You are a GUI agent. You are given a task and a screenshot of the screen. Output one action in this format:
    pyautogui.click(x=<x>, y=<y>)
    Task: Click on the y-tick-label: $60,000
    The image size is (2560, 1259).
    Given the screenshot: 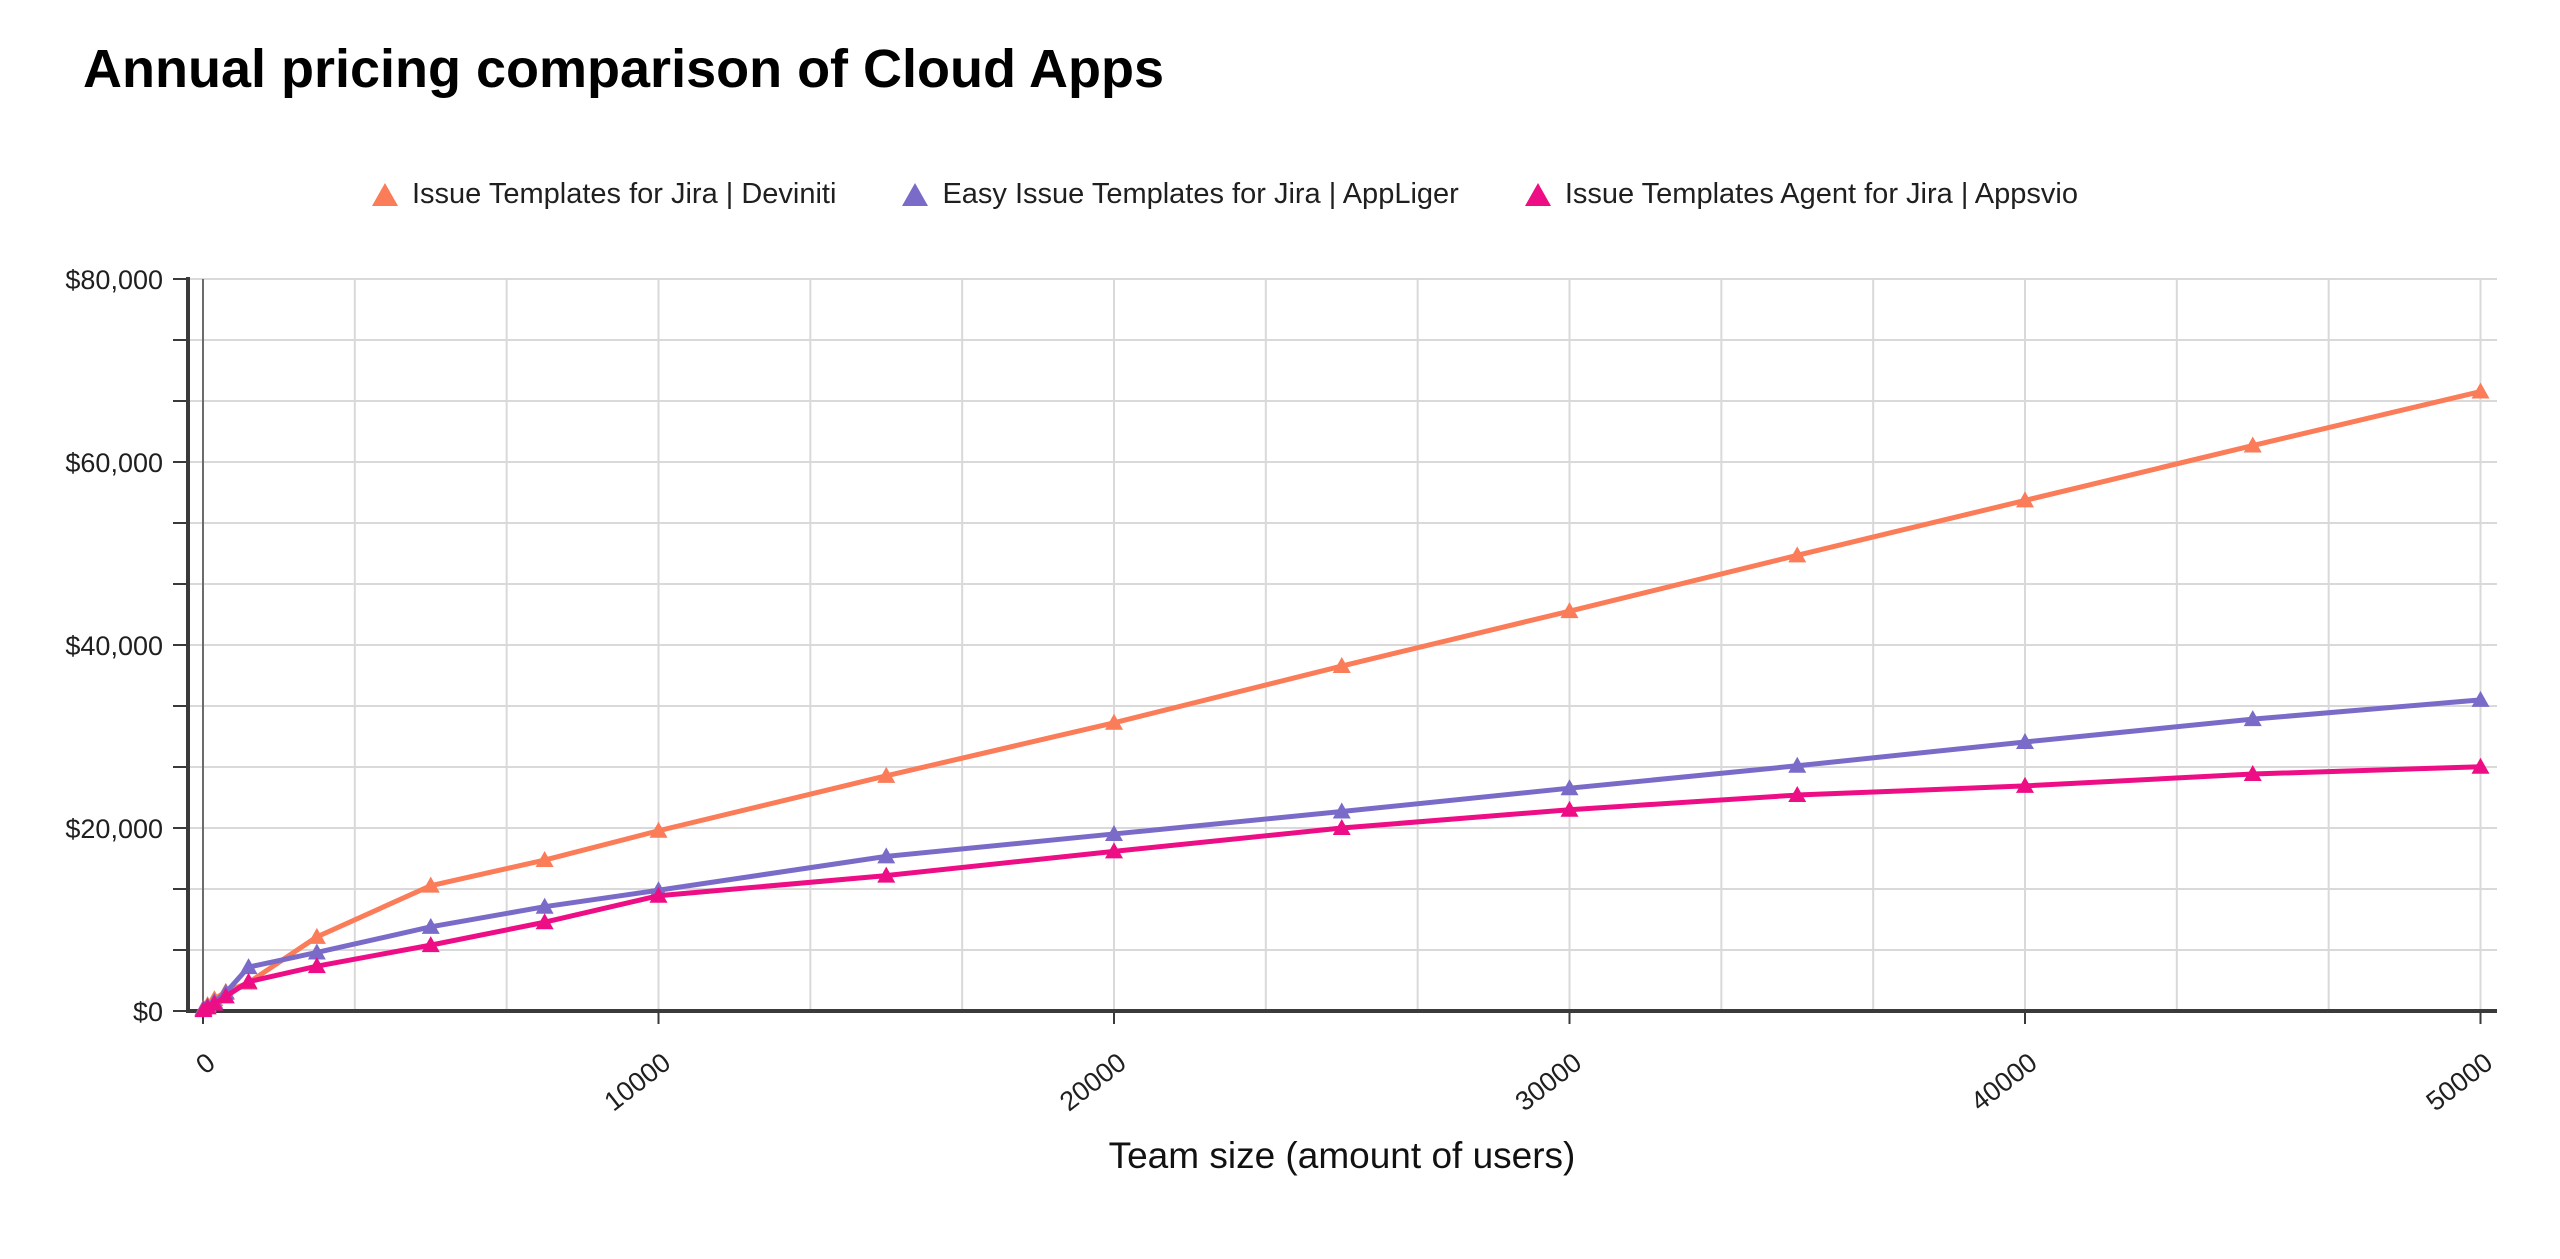 What is the action you would take?
    pyautogui.click(x=114, y=463)
    